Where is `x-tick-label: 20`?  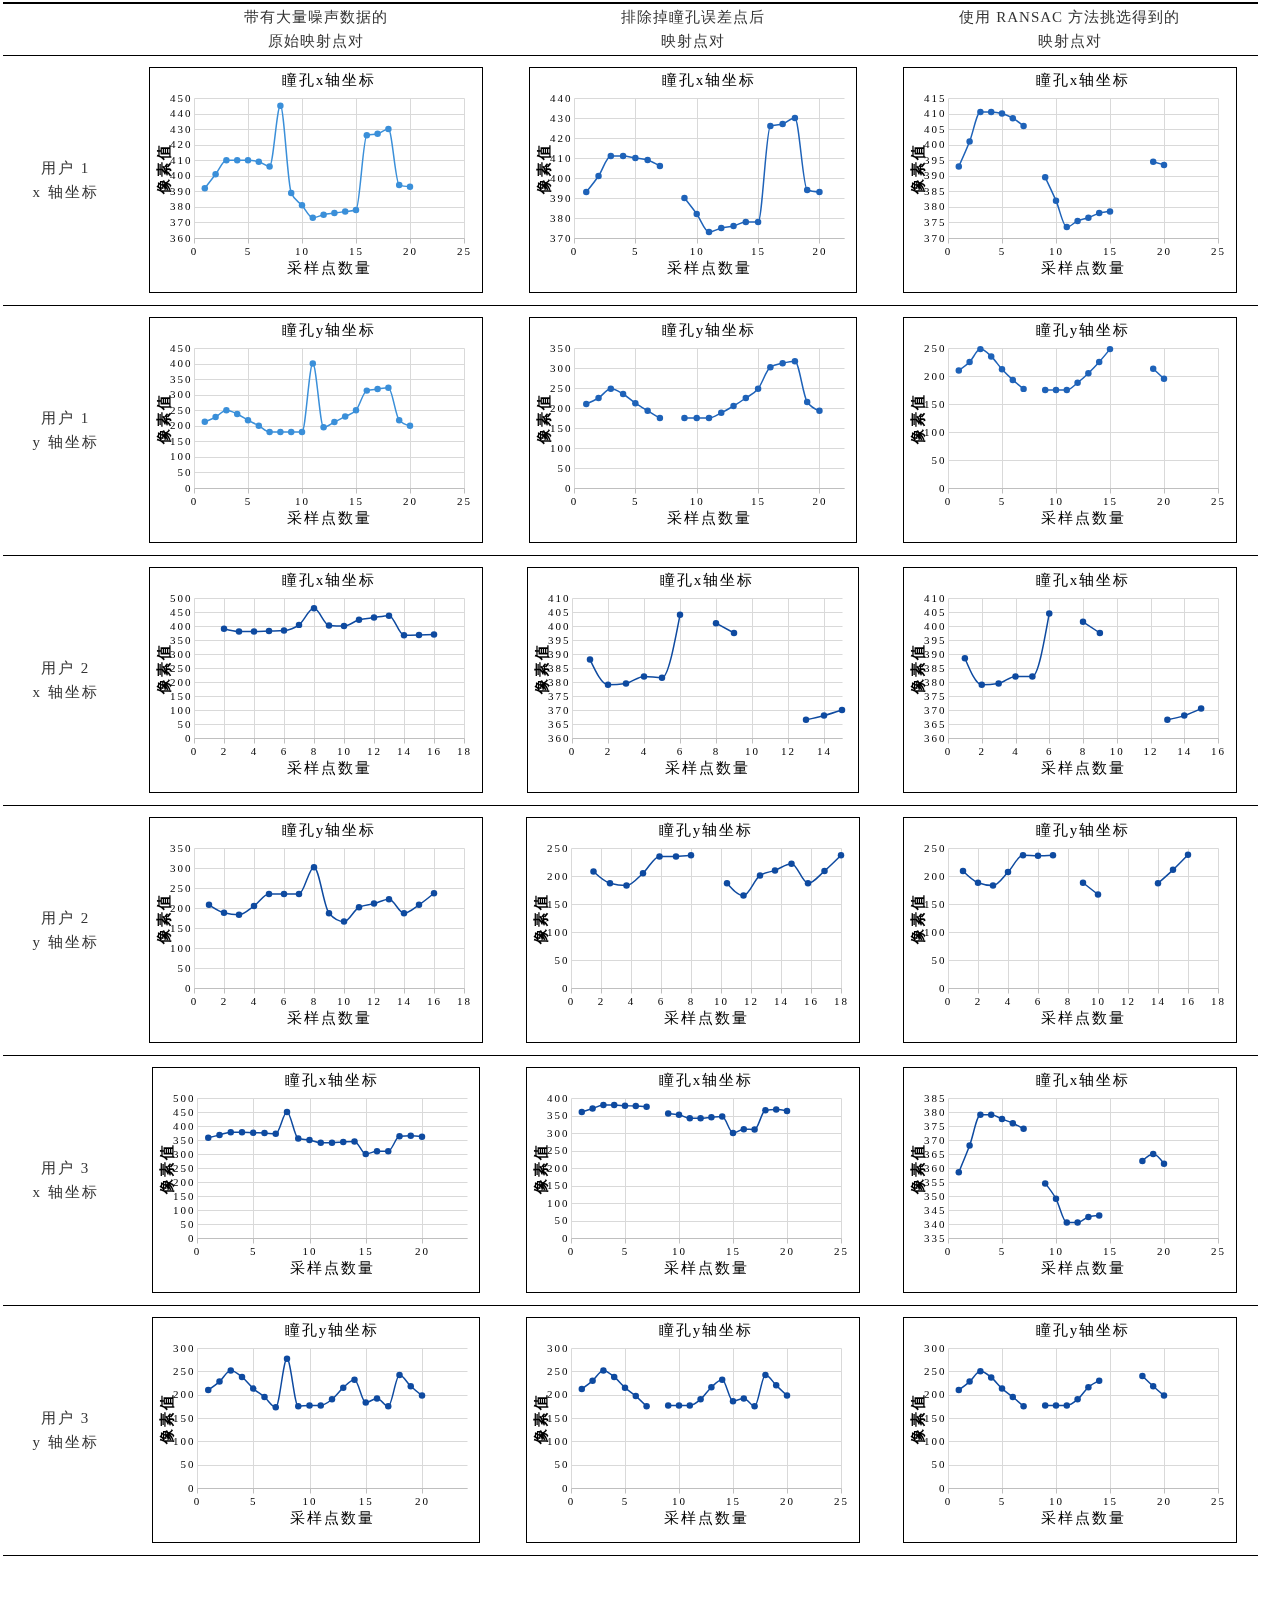 x-tick-label: 20 is located at coordinates (787, 1500).